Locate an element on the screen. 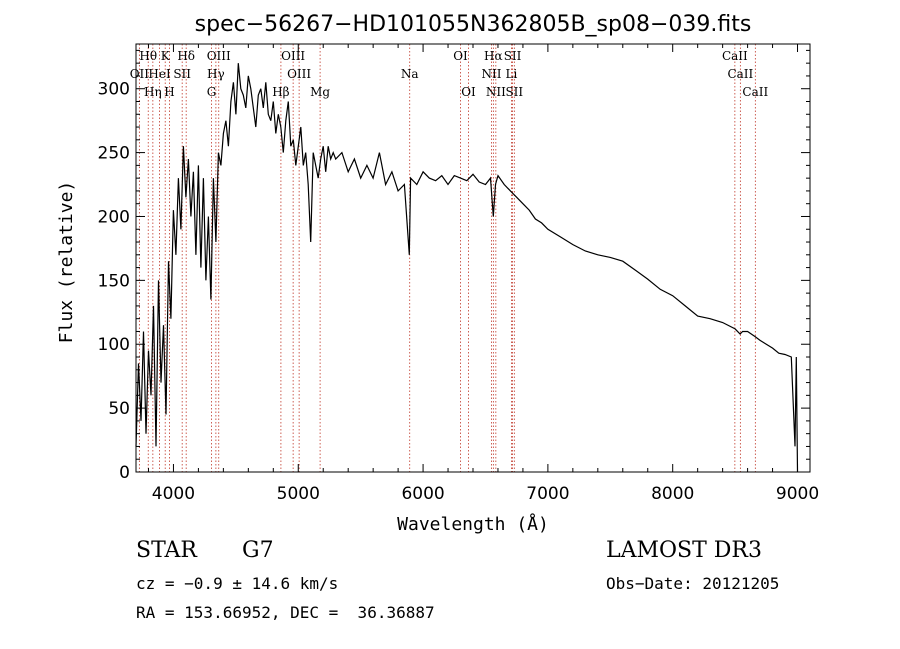  y-axis-label: Flux (relative) is located at coordinates (66, 262).